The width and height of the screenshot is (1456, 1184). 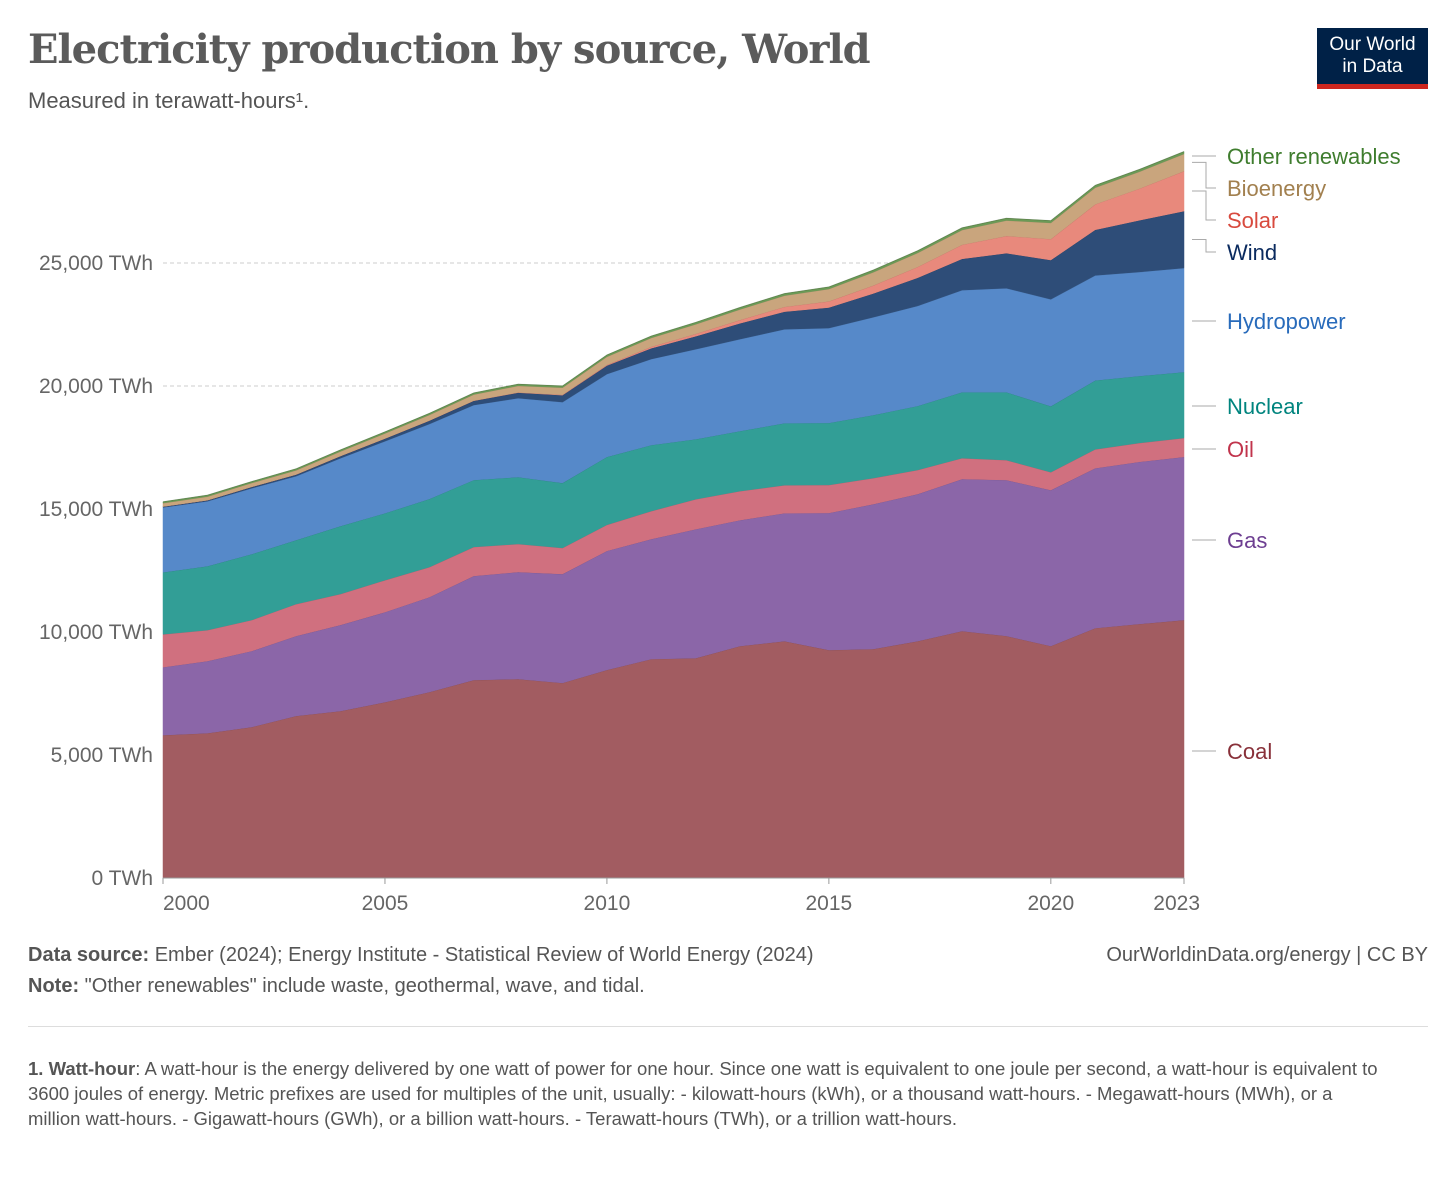 What do you see at coordinates (728, 1026) in the screenshot?
I see `divider` at bounding box center [728, 1026].